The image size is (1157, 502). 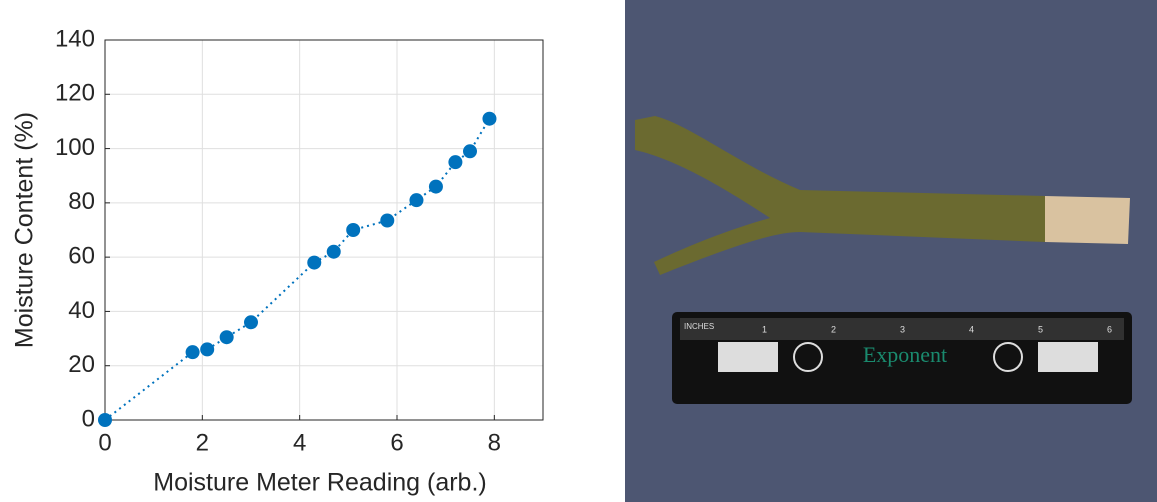 What do you see at coordinates (905, 354) in the screenshot?
I see `ruler-brand: Exponent` at bounding box center [905, 354].